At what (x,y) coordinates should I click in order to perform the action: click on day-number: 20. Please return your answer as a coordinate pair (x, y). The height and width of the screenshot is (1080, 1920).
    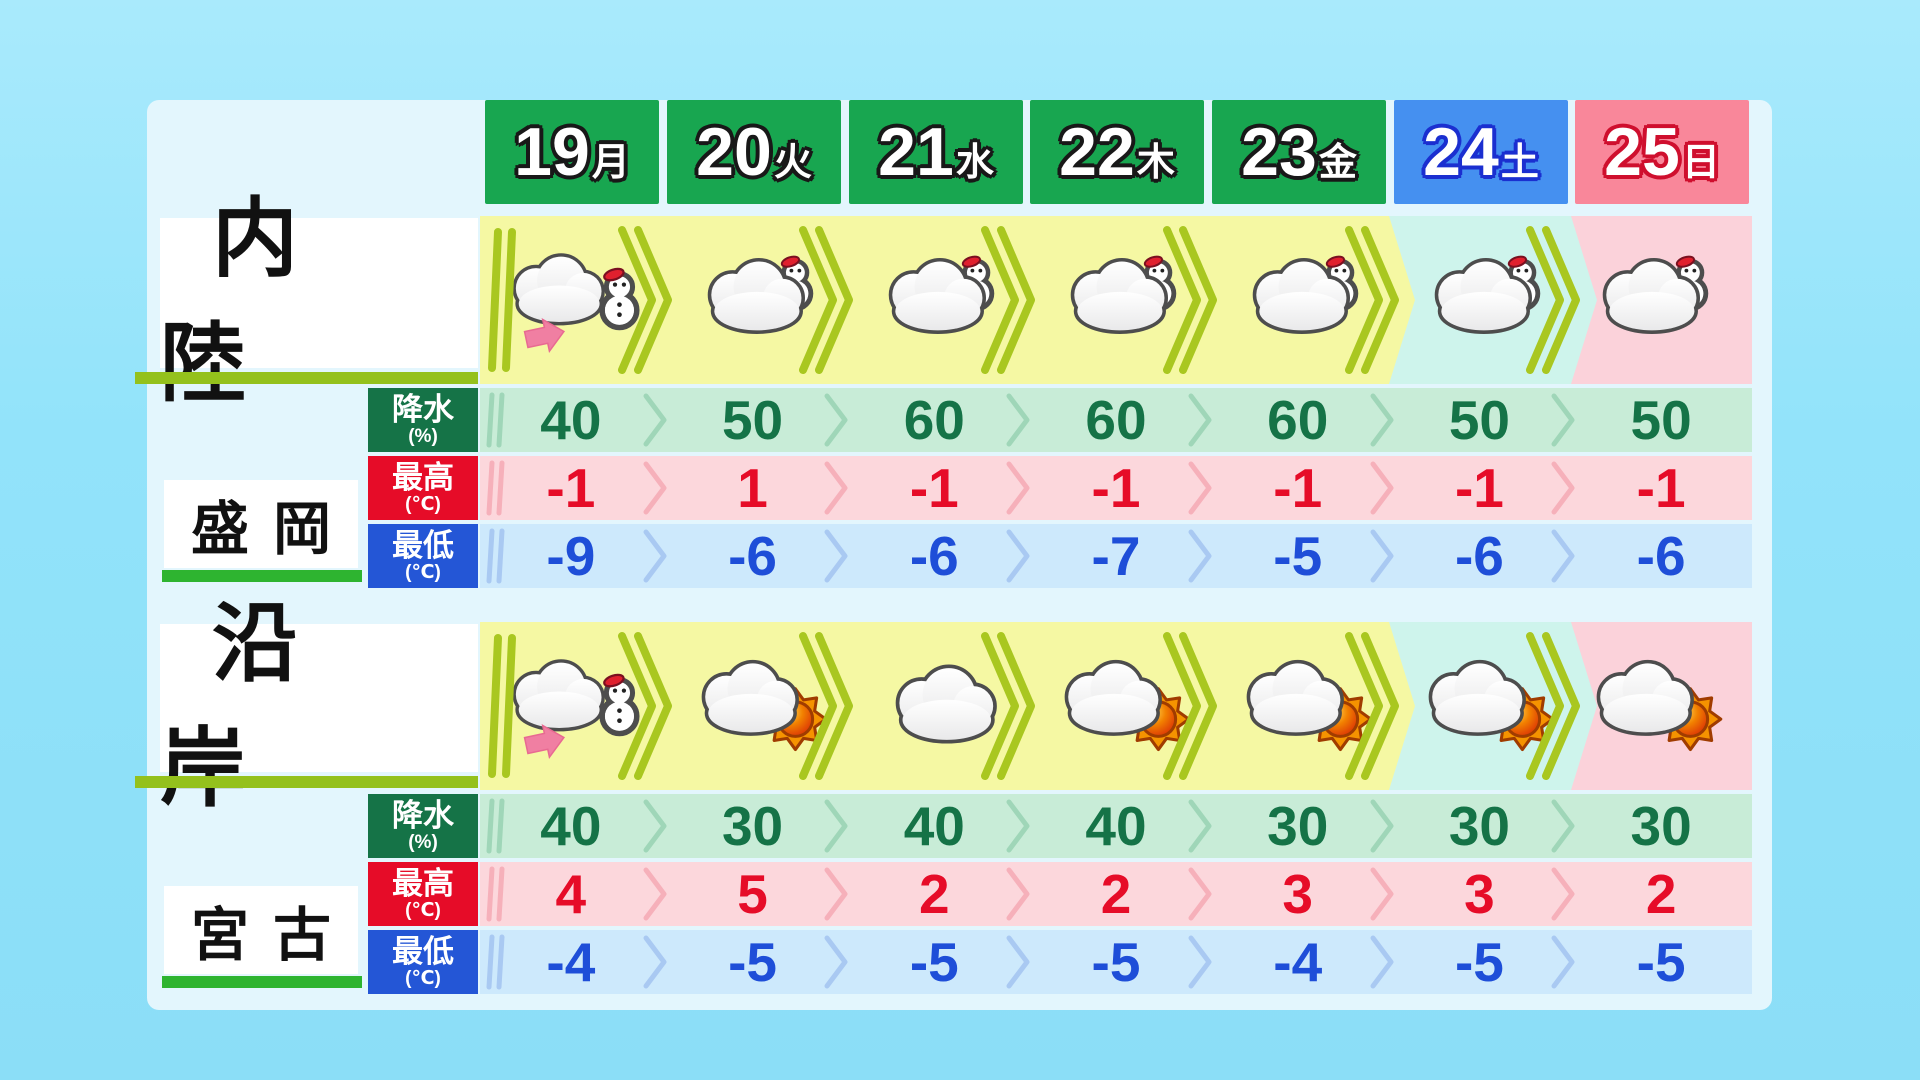
    Looking at the image, I should click on (734, 152).